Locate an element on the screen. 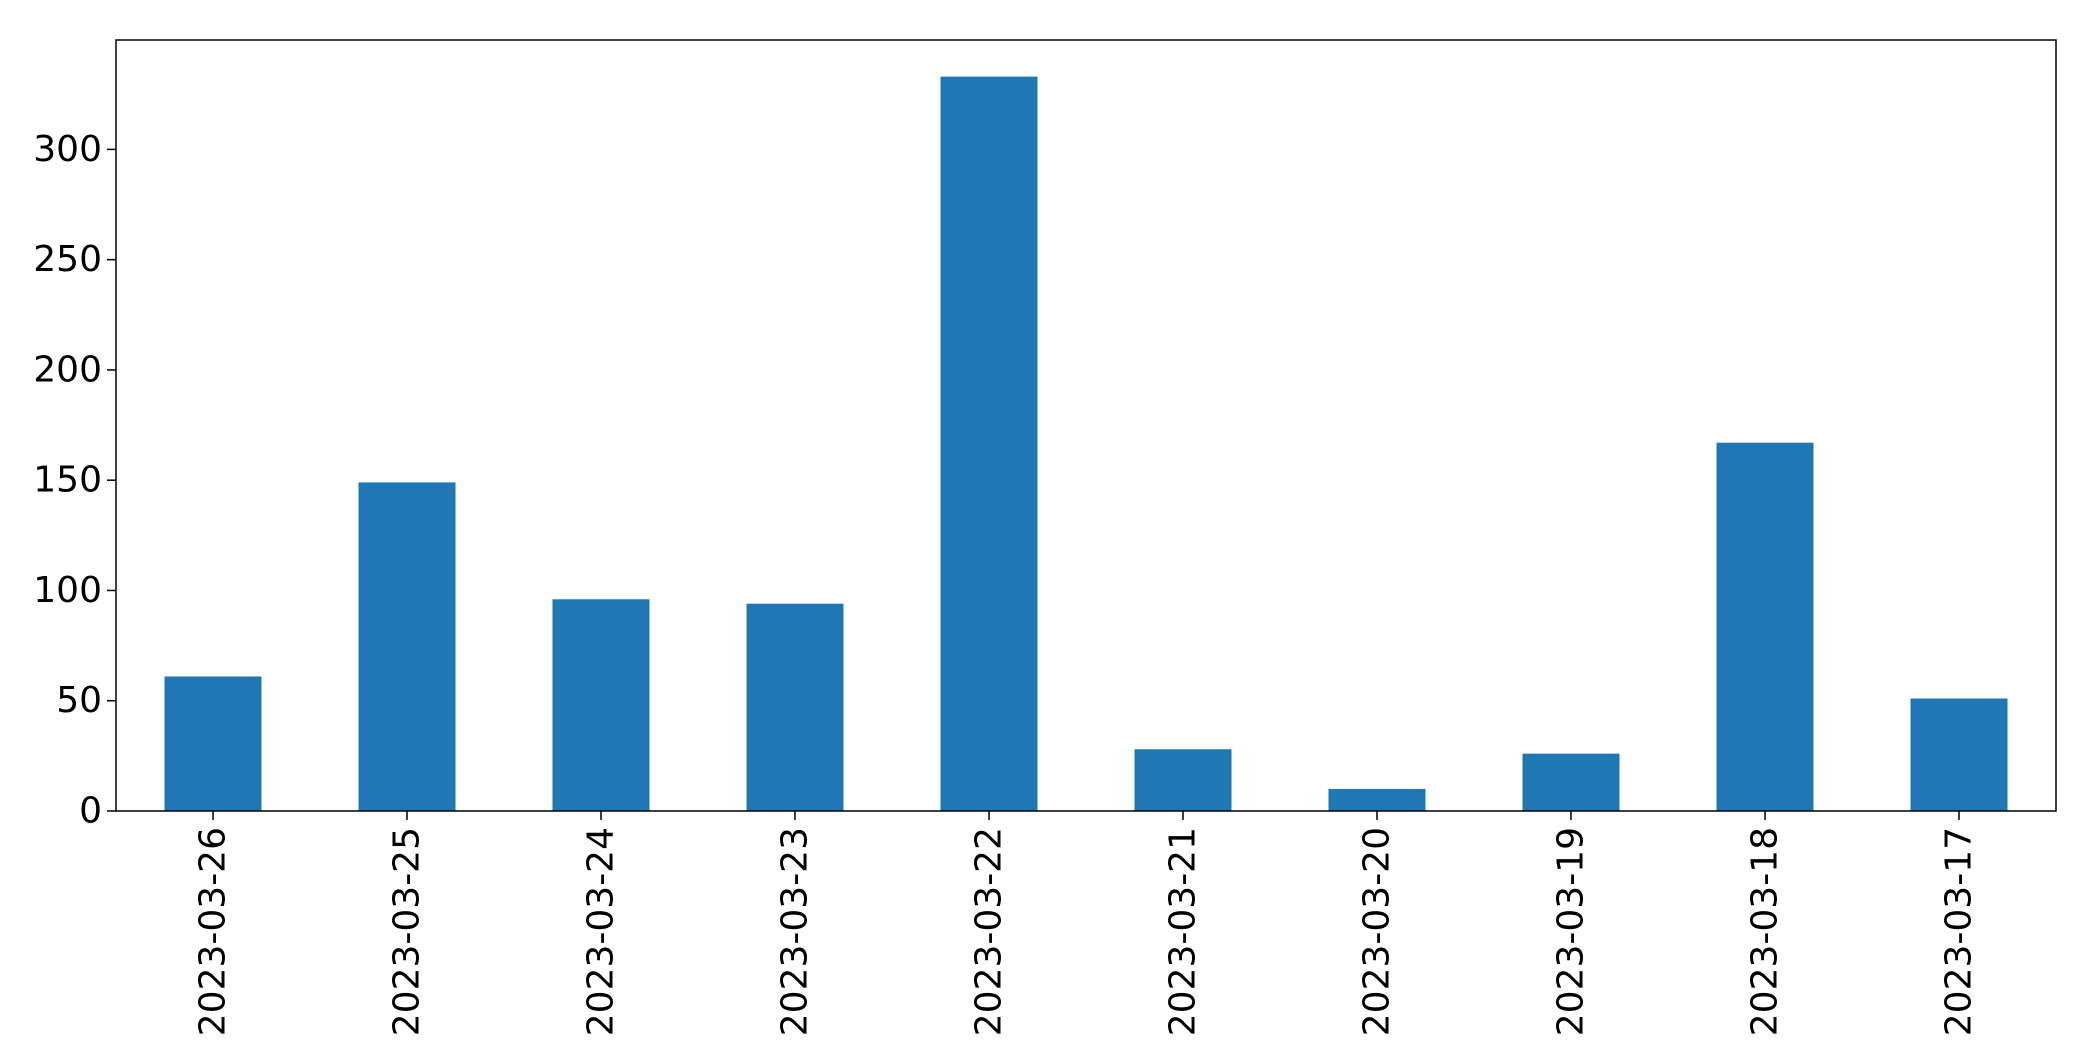  x-tick-label: 2023-03-22 is located at coordinates (989, 931).